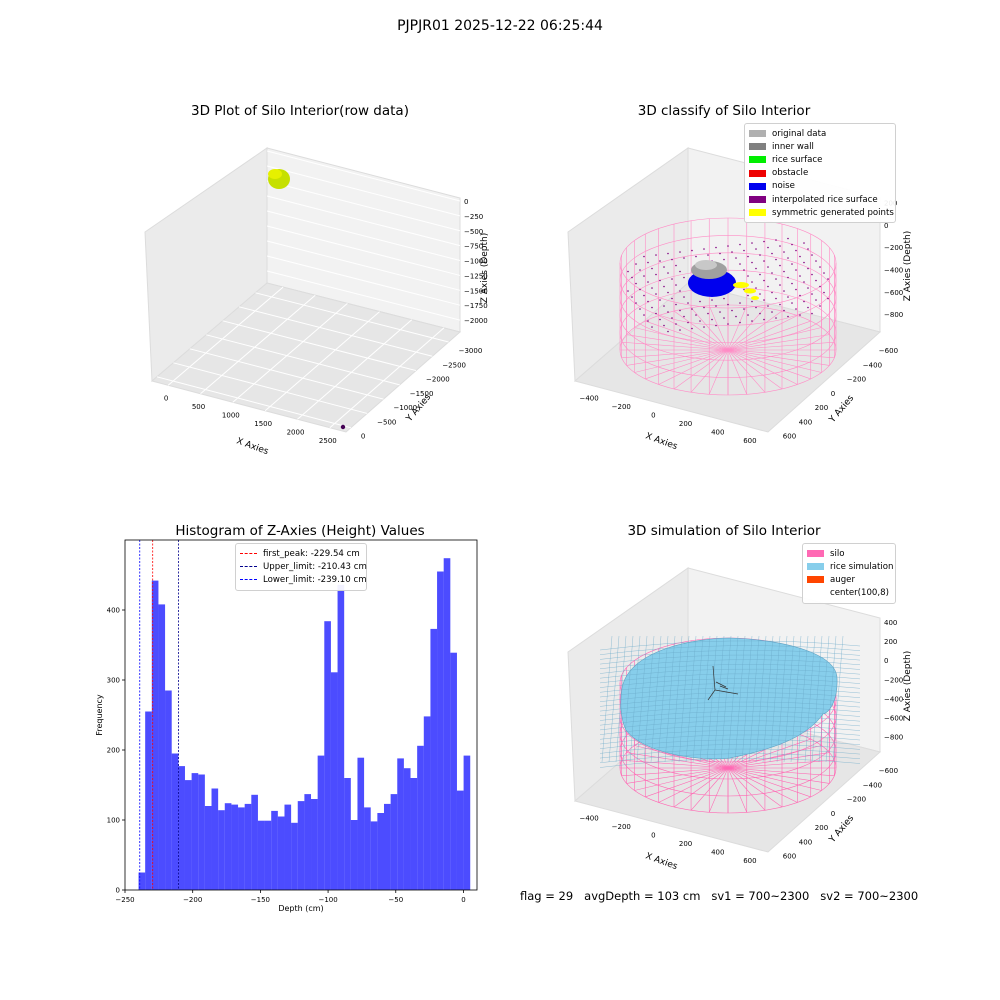  Describe the element at coordinates (296, 432) in the screenshot. I see `raw-x-tick-label: 2000` at that location.